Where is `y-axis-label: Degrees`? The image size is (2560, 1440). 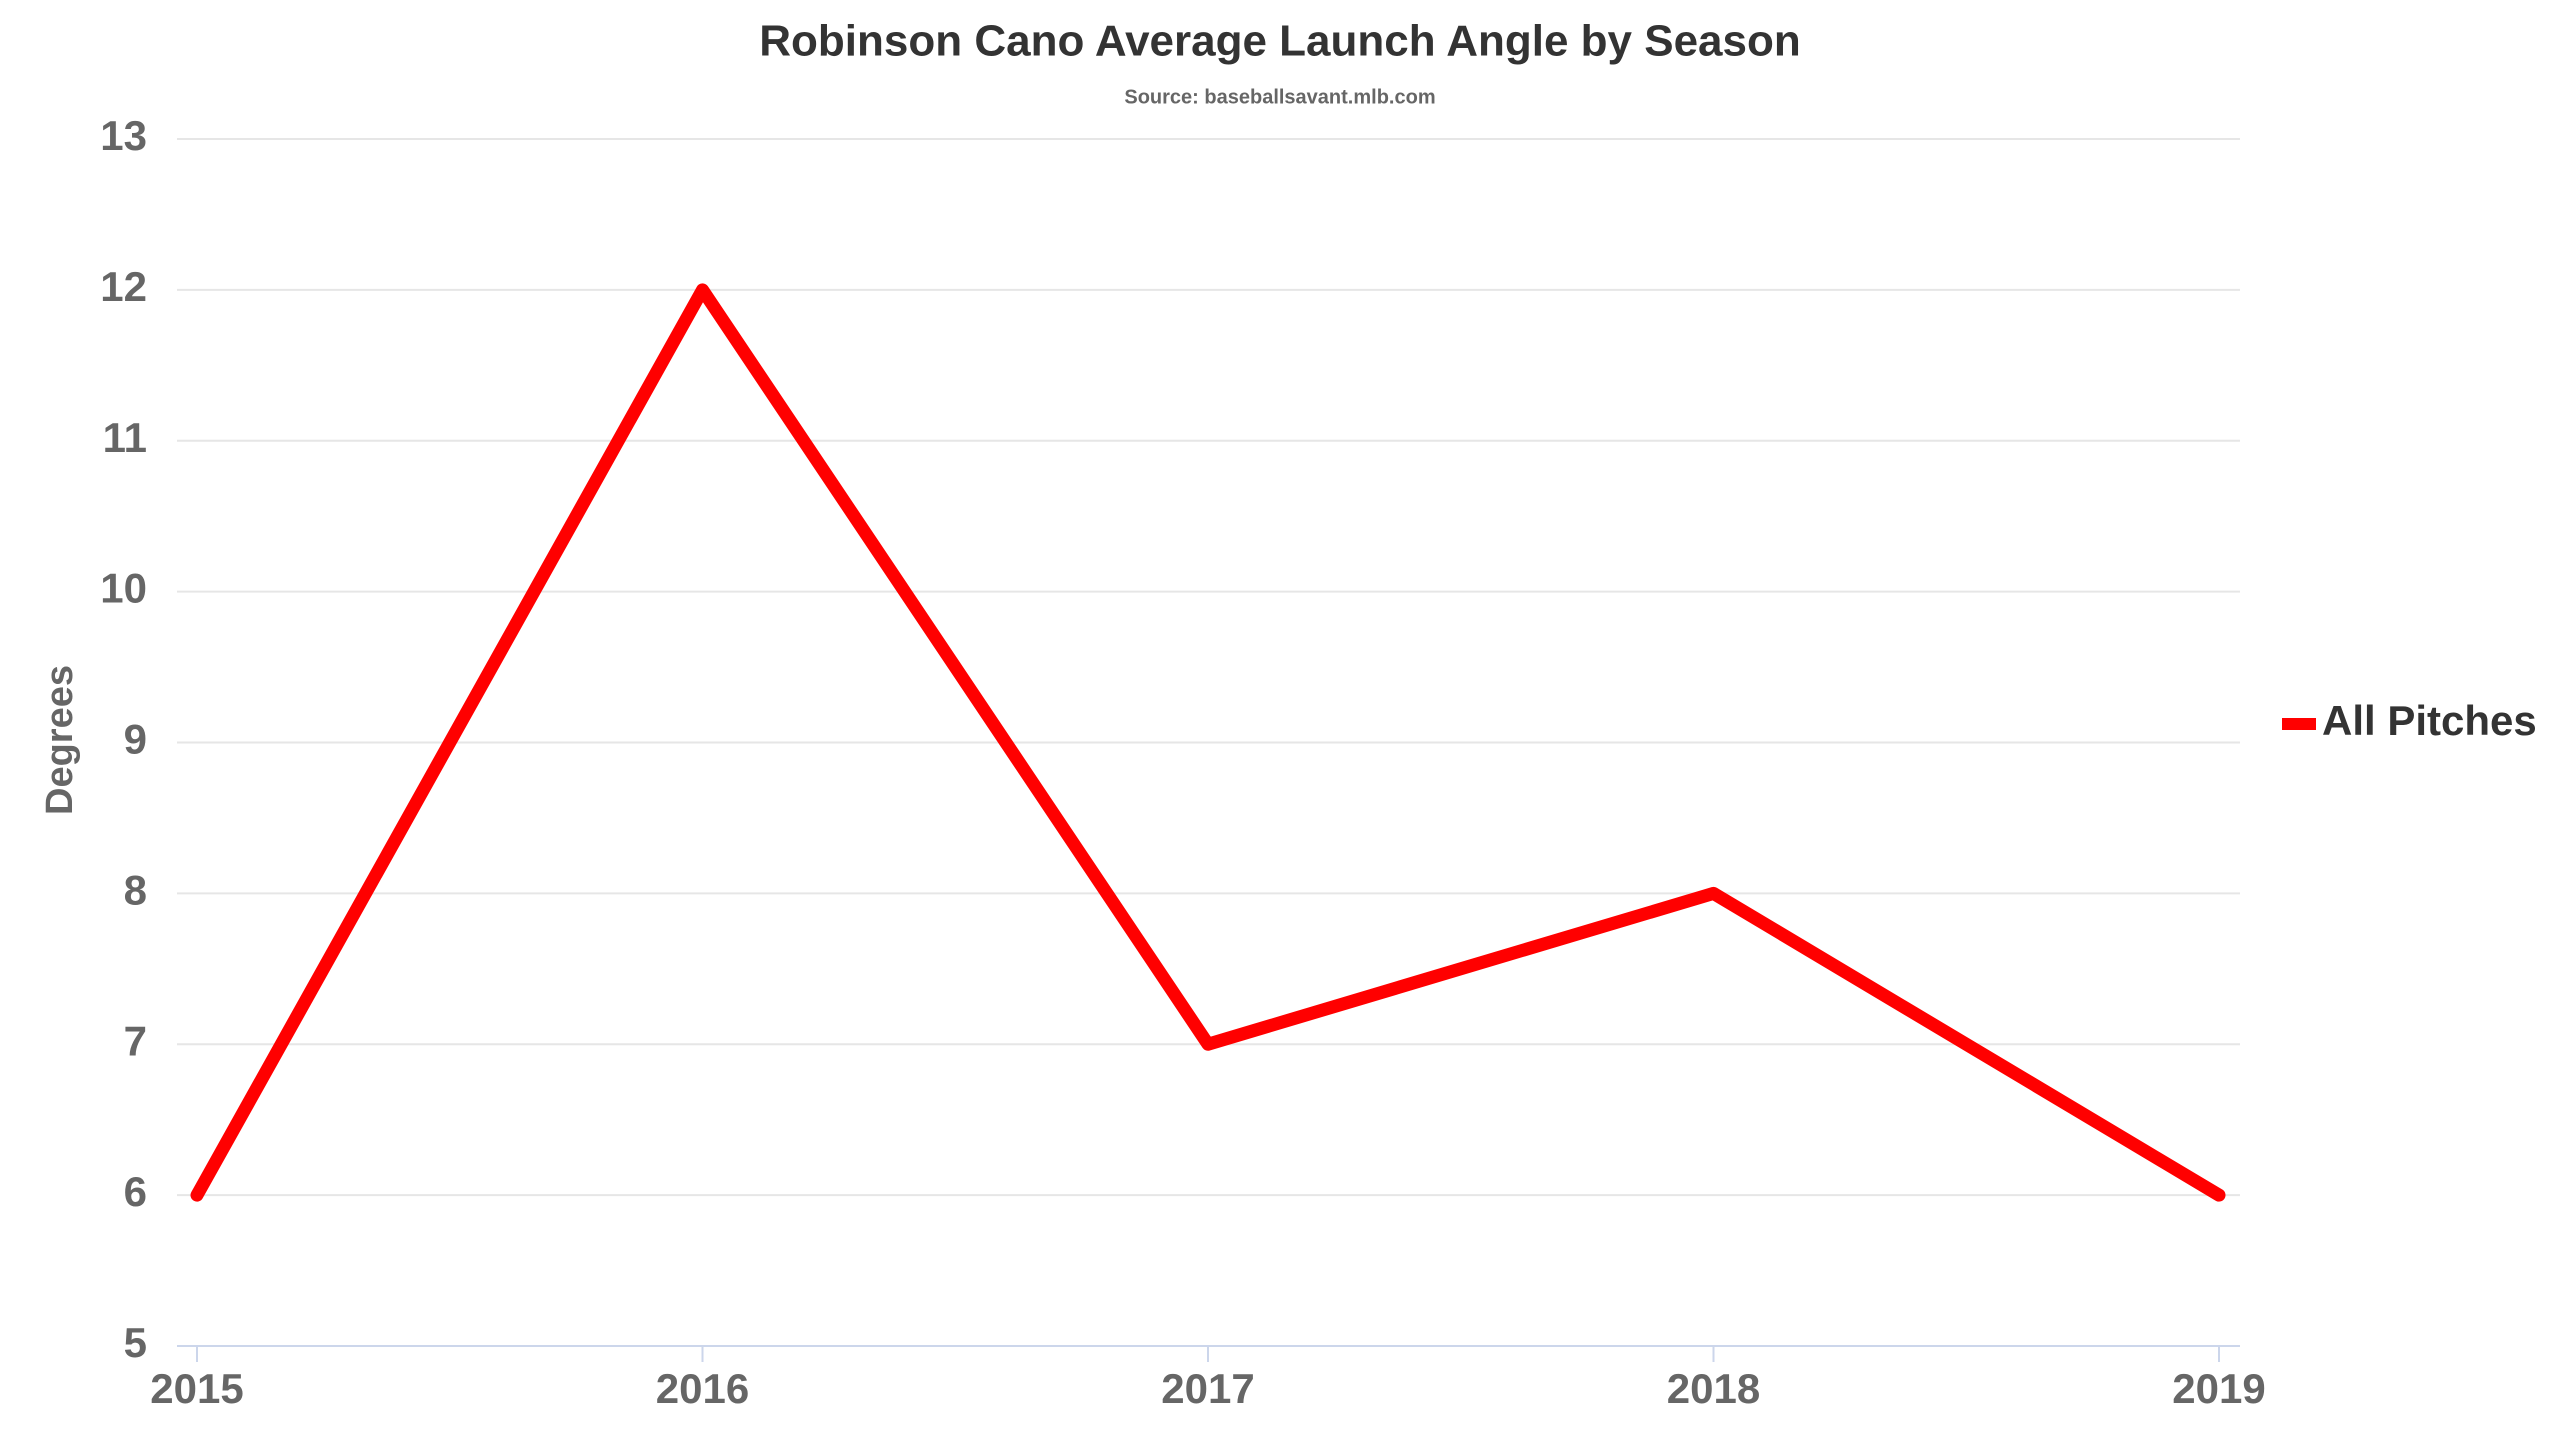 y-axis-label: Degrees is located at coordinates (60, 740).